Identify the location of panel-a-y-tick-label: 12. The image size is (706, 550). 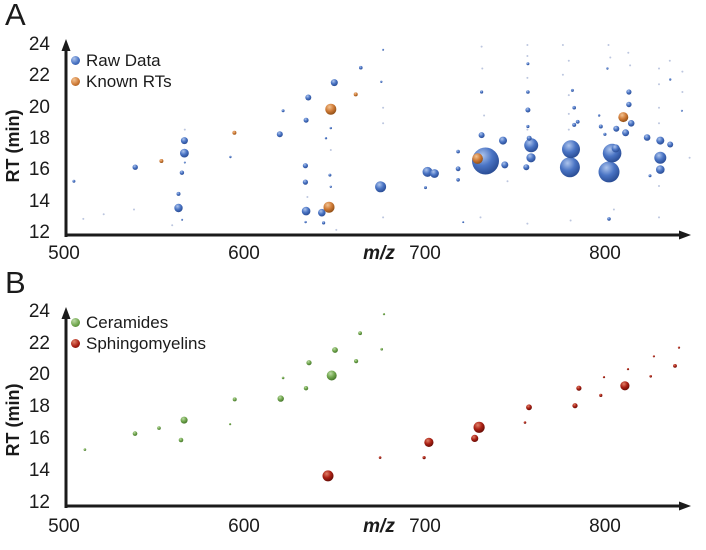
(39, 232).